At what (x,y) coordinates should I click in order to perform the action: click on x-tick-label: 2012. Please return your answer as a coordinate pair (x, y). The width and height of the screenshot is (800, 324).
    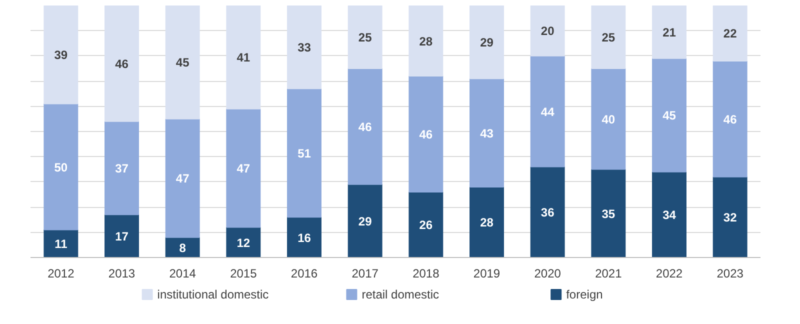
    Looking at the image, I should click on (61, 273).